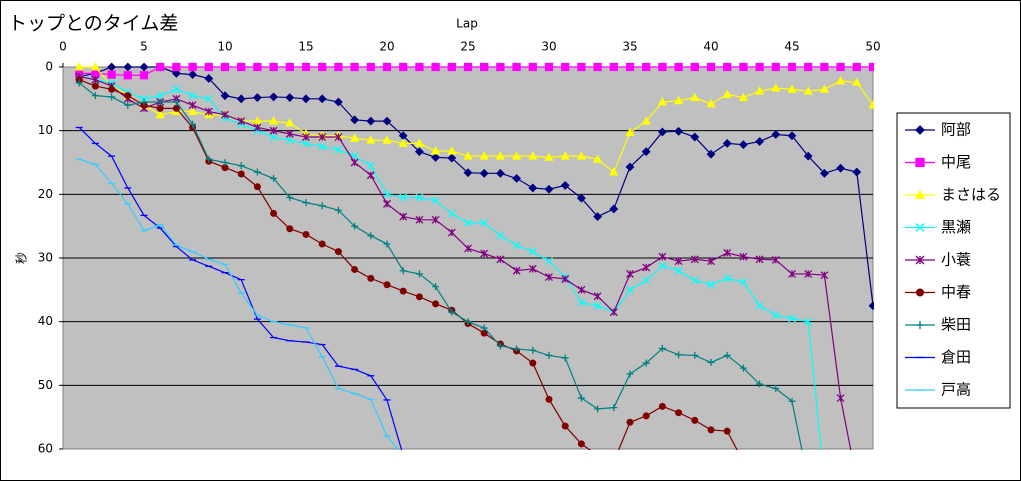  Describe the element at coordinates (224, 47) in the screenshot. I see `x-tick-label: 10` at that location.